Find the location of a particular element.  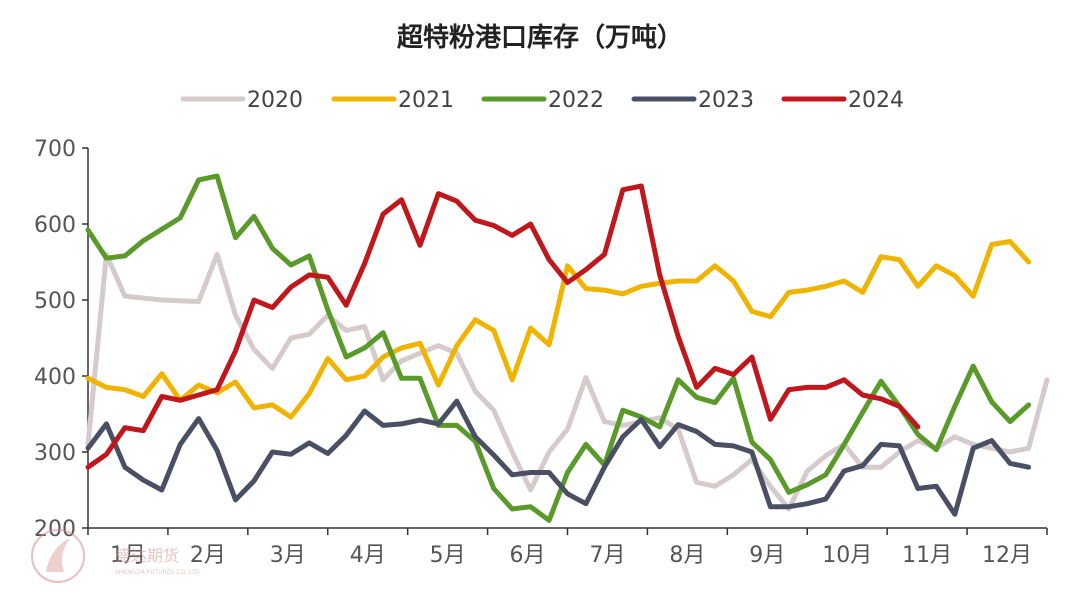

watermark: 盛达期货 SHENGDA FUTURES CO.,LTD is located at coordinates (115, 556).